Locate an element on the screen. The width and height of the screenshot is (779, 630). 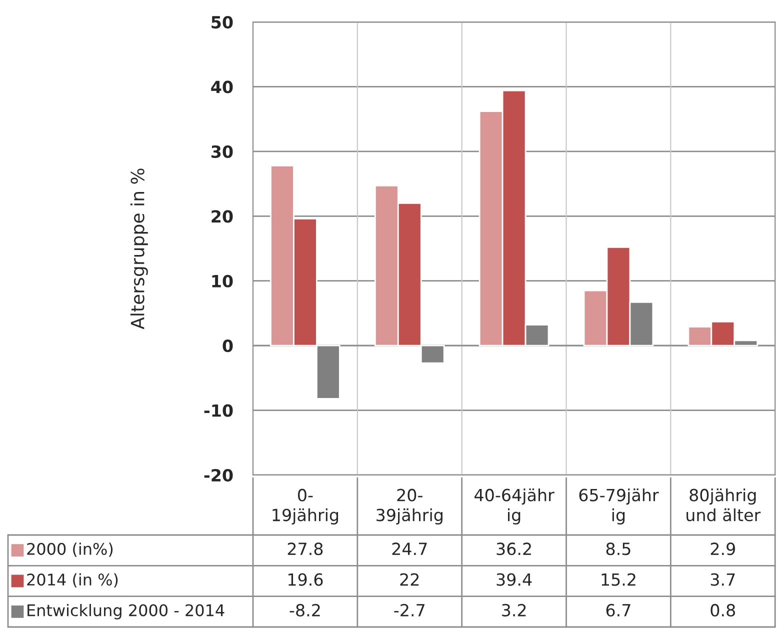
x-tick-label: 0- 19jährig is located at coordinates (305, 506).